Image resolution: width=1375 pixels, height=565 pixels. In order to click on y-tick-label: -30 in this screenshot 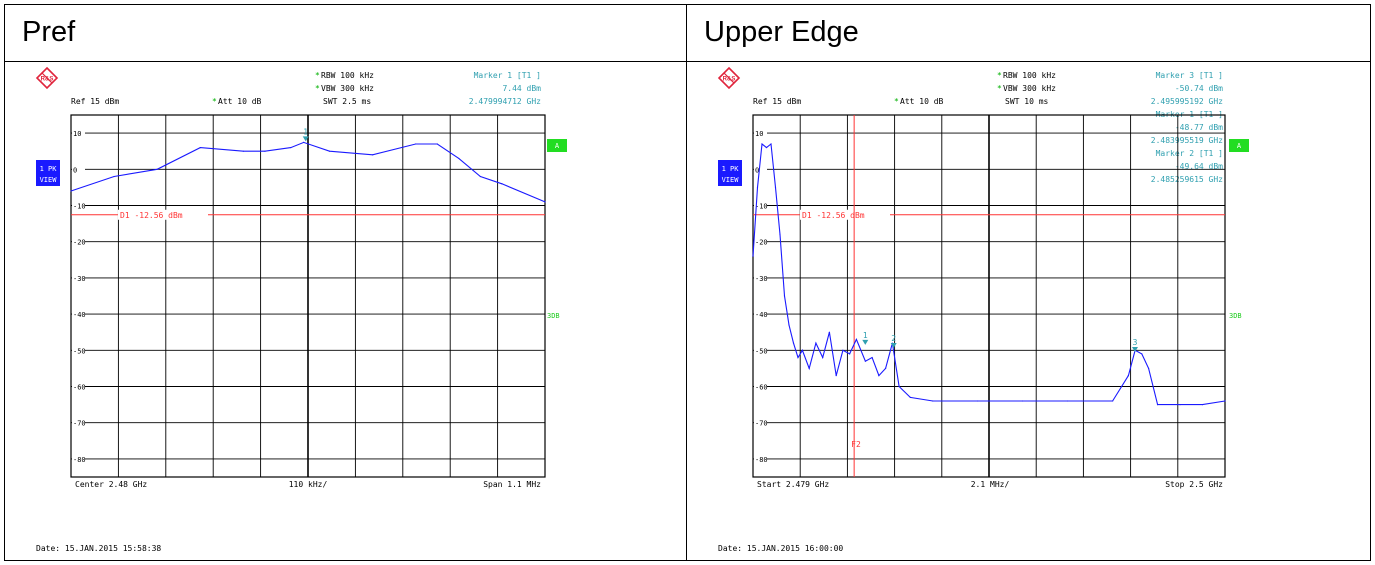, I will do `click(761, 279)`.